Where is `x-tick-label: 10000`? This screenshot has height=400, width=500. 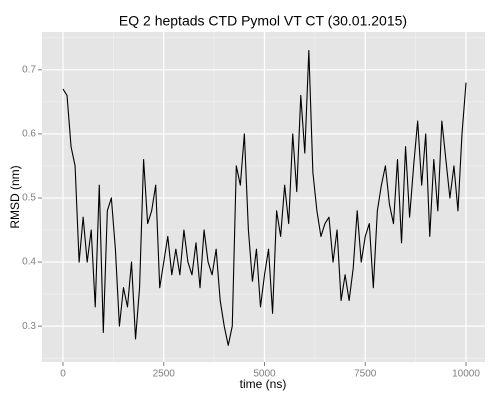 x-tick-label: 10000 is located at coordinates (466, 374).